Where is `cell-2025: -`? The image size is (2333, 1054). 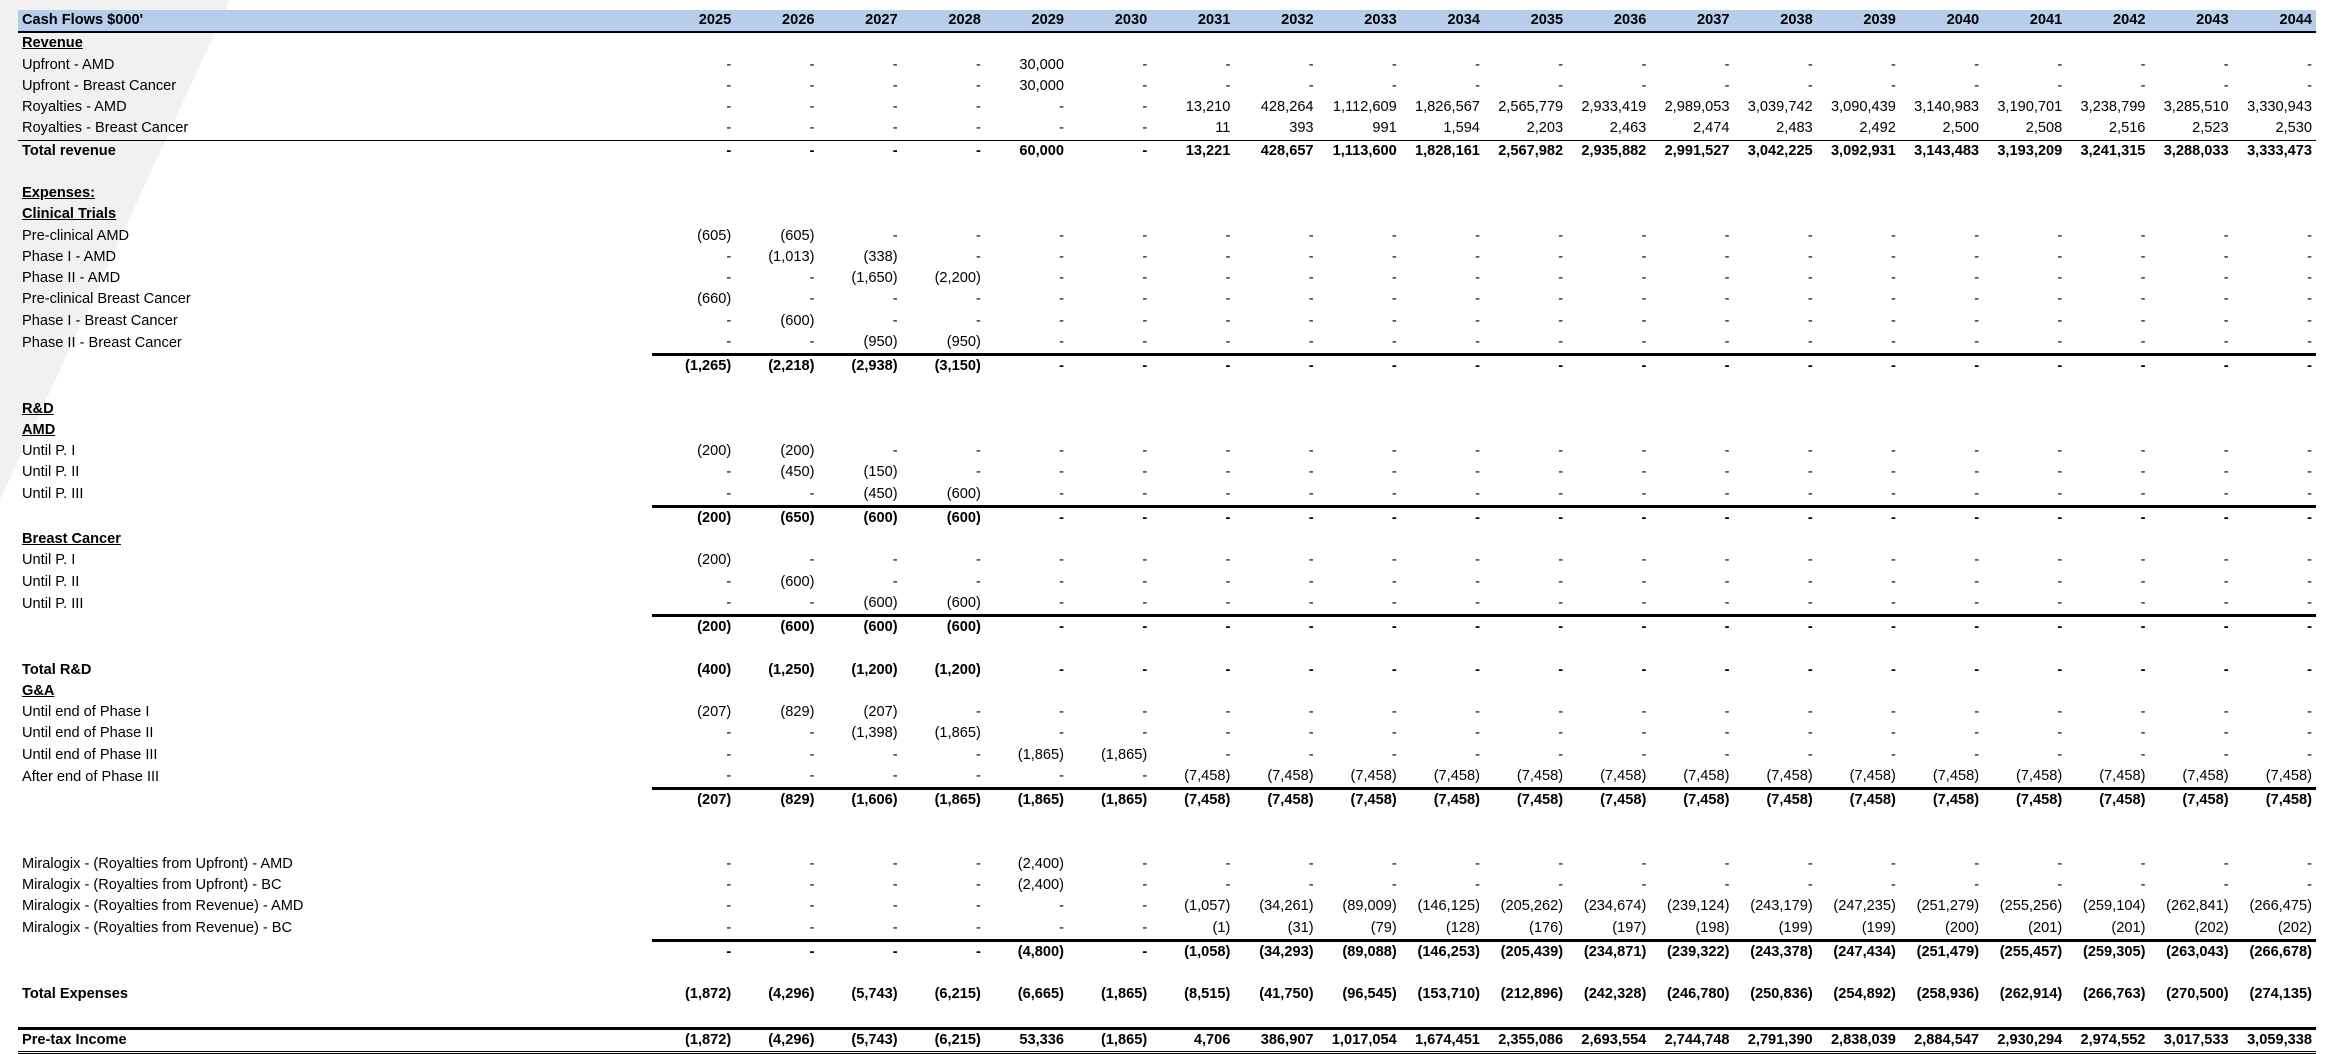 cell-2025: - is located at coordinates (729, 256).